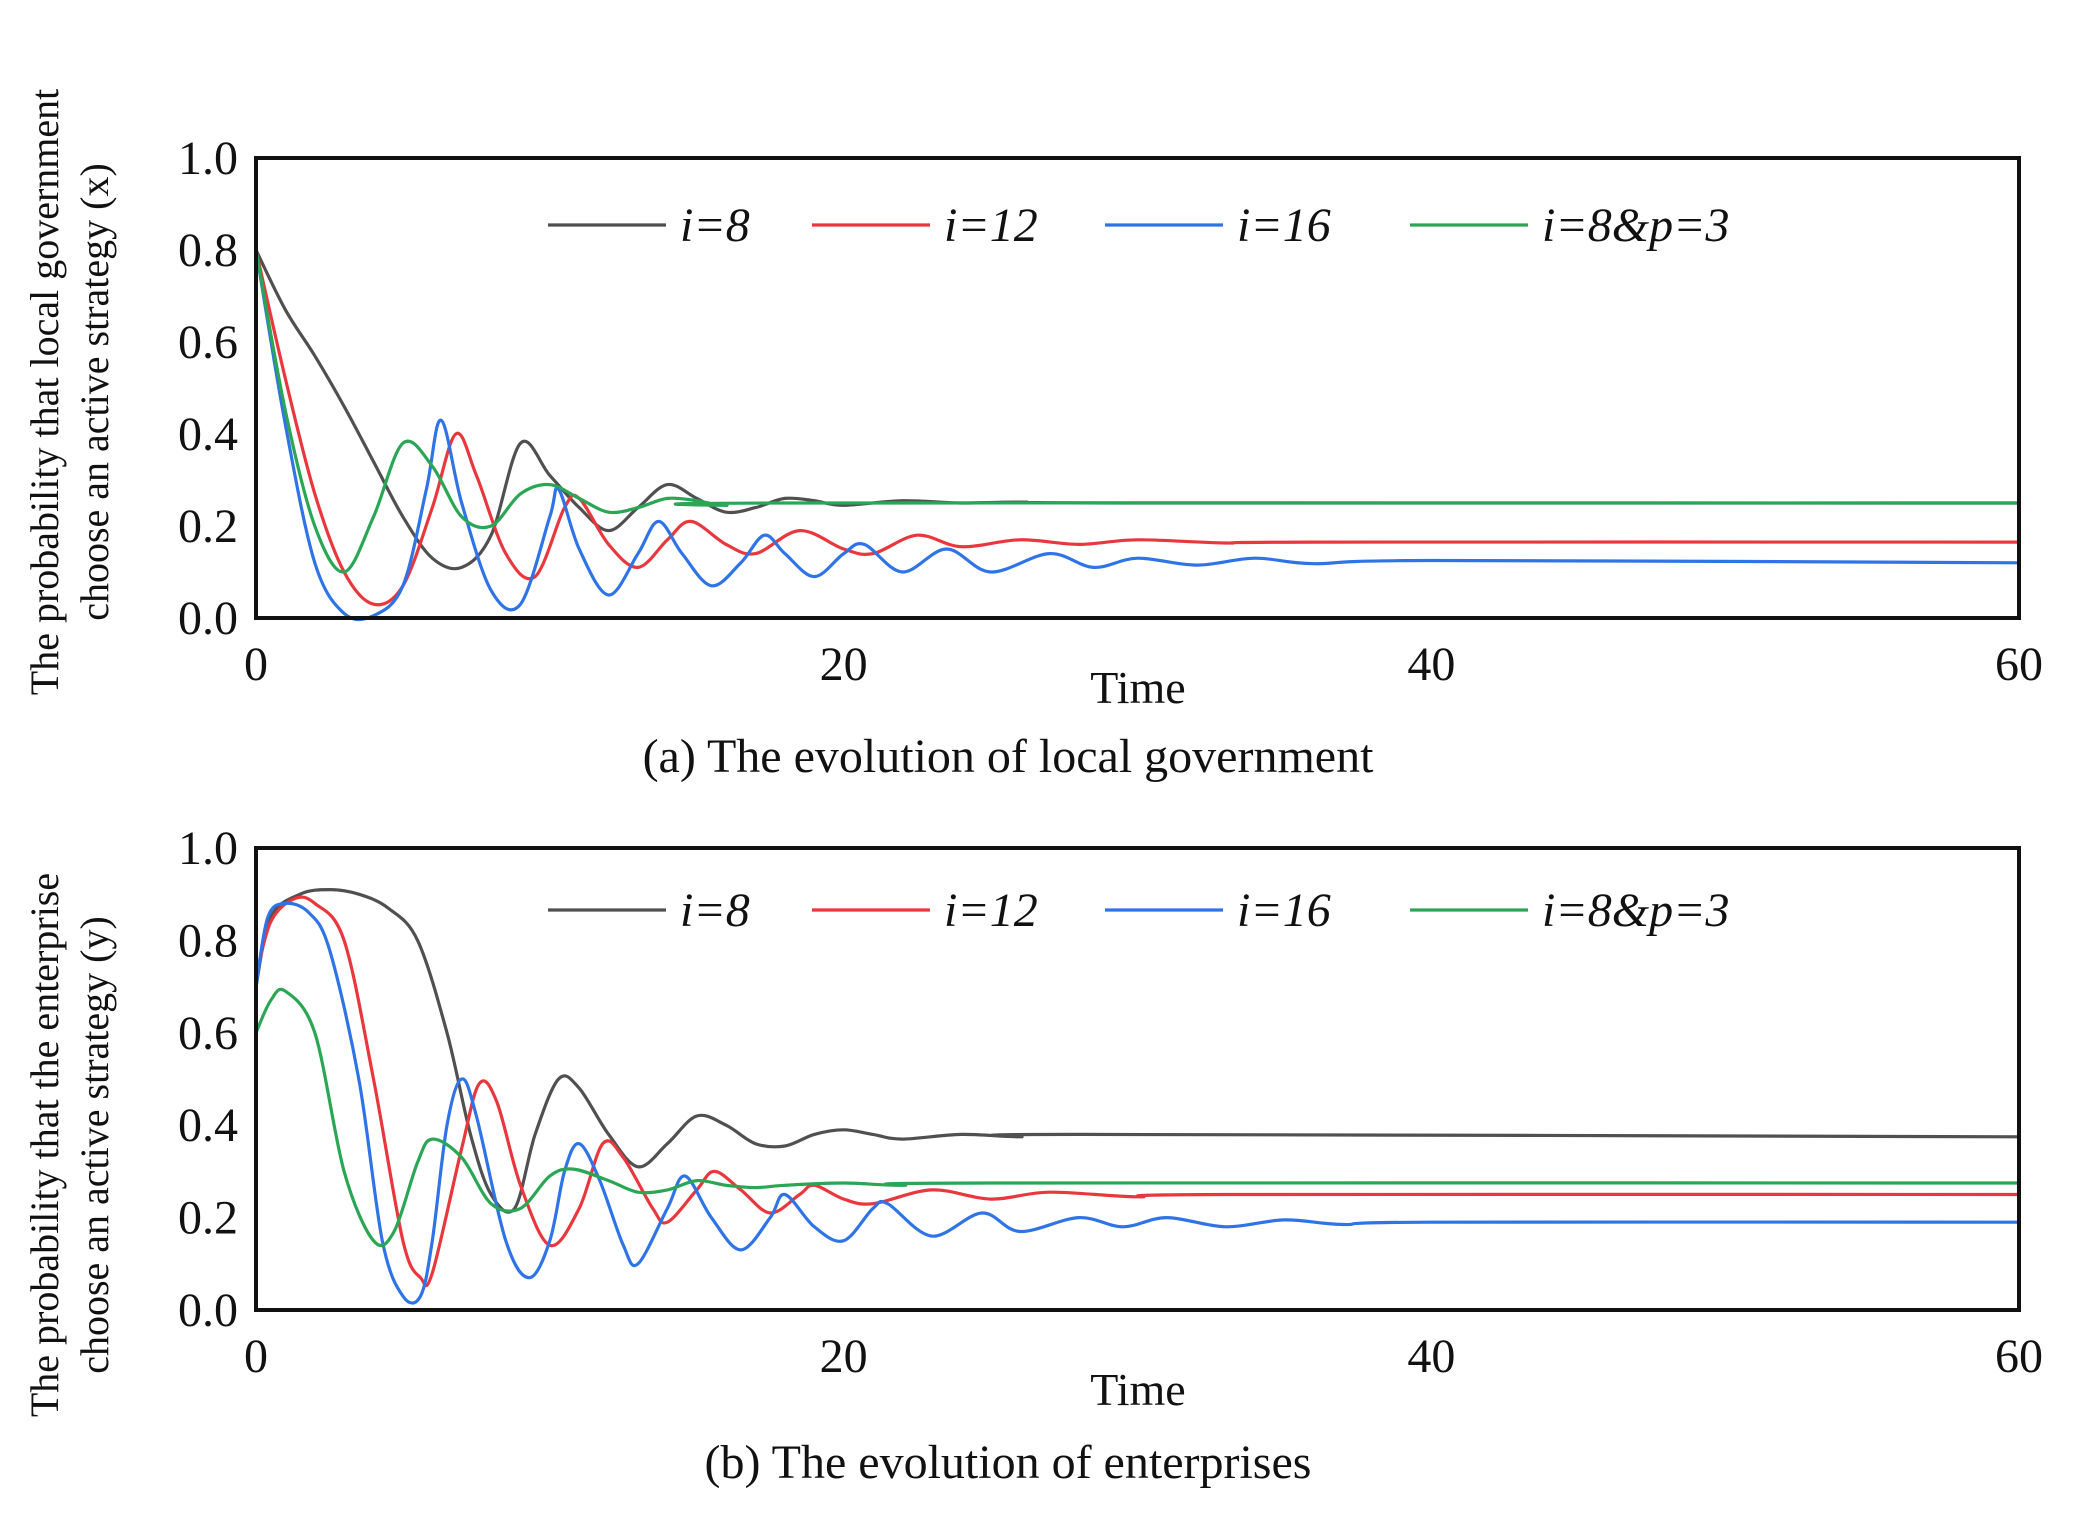  Describe the element at coordinates (1008, 1462) in the screenshot. I see `chart-caption: (b) The evolution of enterprises` at that location.